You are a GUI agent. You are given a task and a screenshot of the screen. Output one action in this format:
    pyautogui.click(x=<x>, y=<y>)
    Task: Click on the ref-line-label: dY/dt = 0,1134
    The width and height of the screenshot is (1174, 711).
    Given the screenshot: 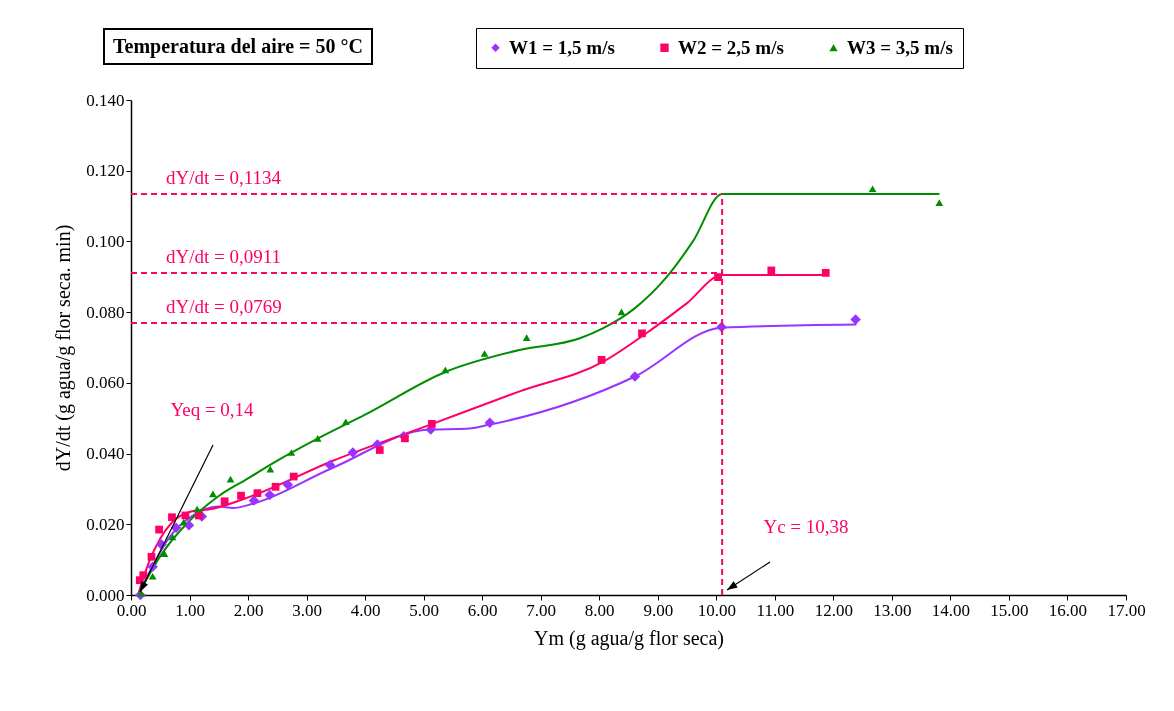 What is the action you would take?
    pyautogui.click(x=224, y=178)
    